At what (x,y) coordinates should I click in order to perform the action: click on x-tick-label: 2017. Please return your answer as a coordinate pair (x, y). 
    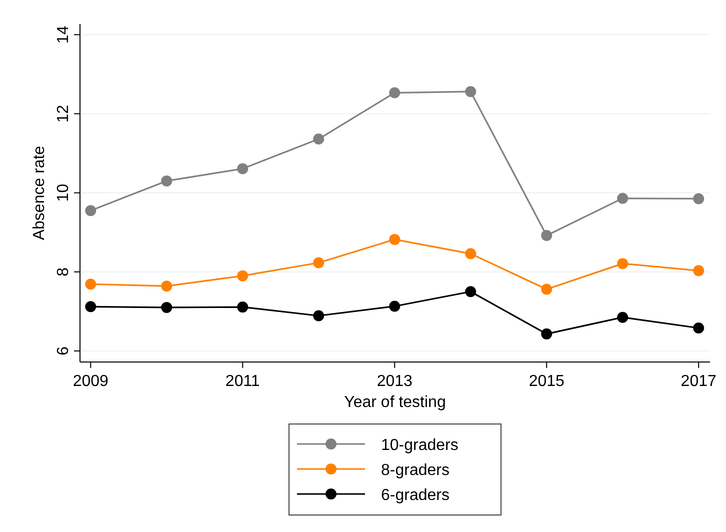
    Looking at the image, I should click on (698, 381).